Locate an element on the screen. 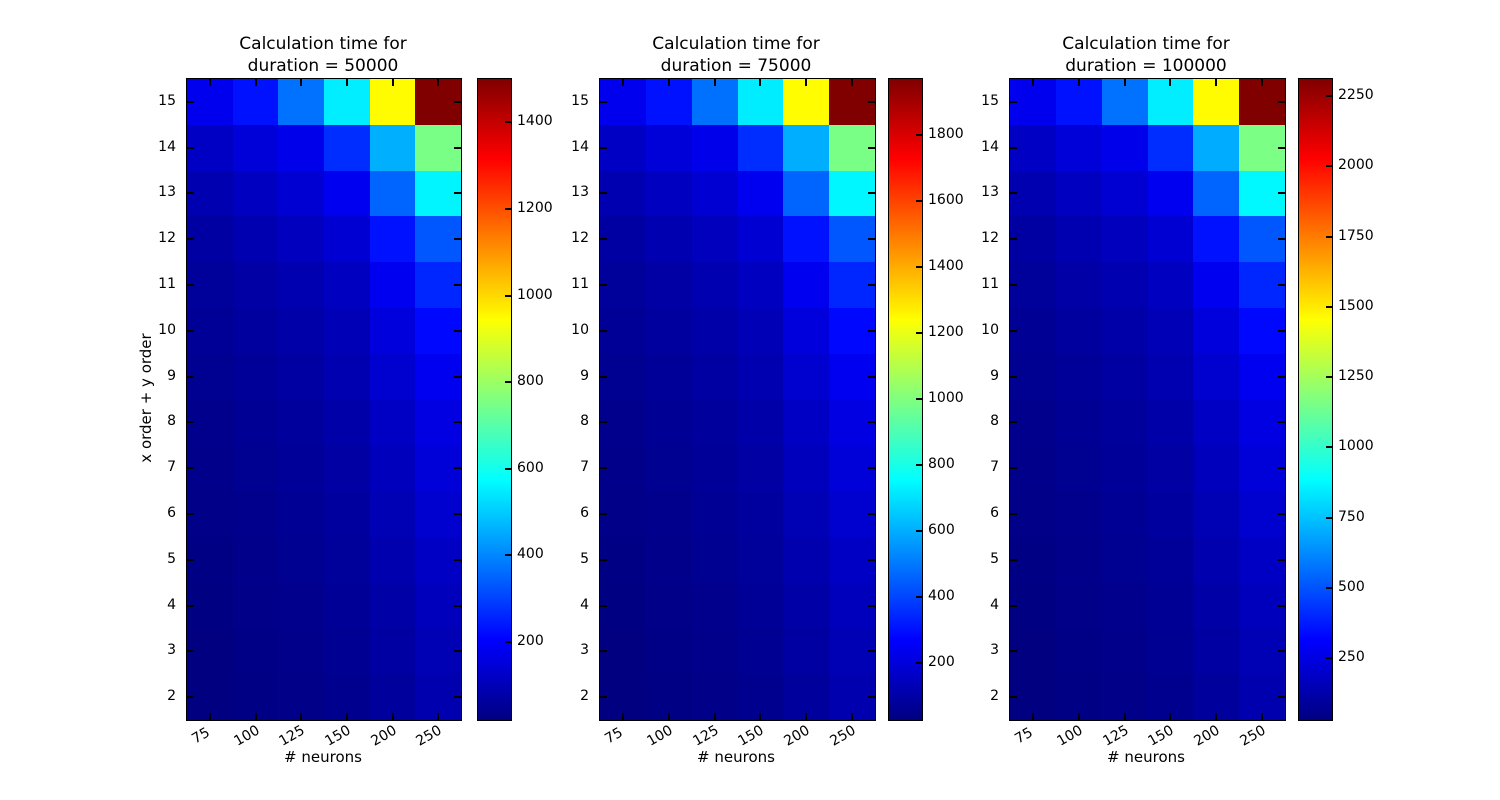  y-tick-label: 2 is located at coordinates (584, 696).